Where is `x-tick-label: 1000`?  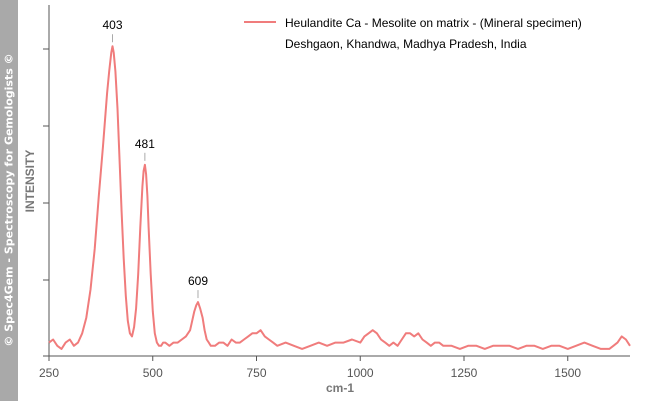
x-tick-label: 1000 is located at coordinates (360, 373).